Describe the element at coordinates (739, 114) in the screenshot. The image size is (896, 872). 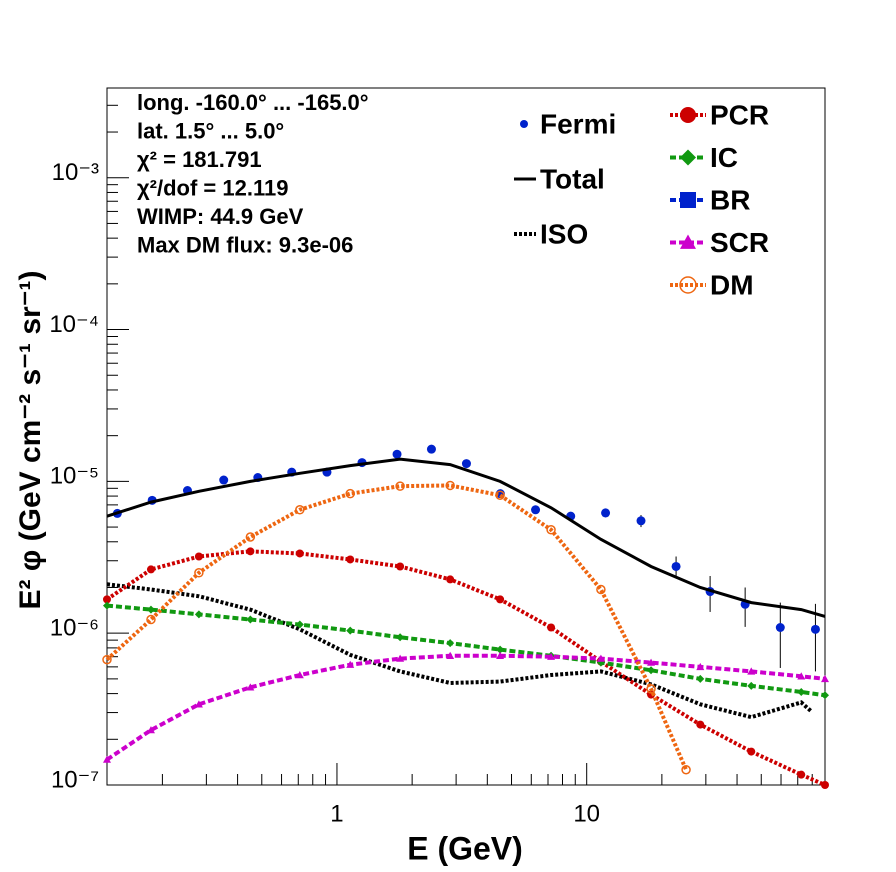
I see `legend-label: PCR` at that location.